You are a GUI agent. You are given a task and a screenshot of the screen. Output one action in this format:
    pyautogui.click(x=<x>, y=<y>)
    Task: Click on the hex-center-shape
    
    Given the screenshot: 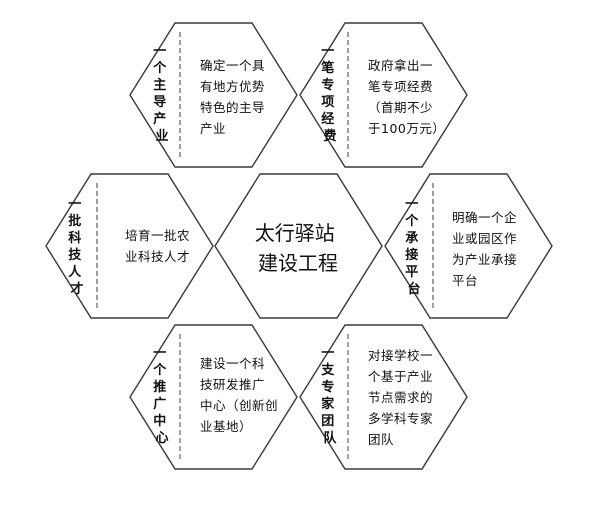 What is the action you would take?
    pyautogui.click(x=298, y=246)
    